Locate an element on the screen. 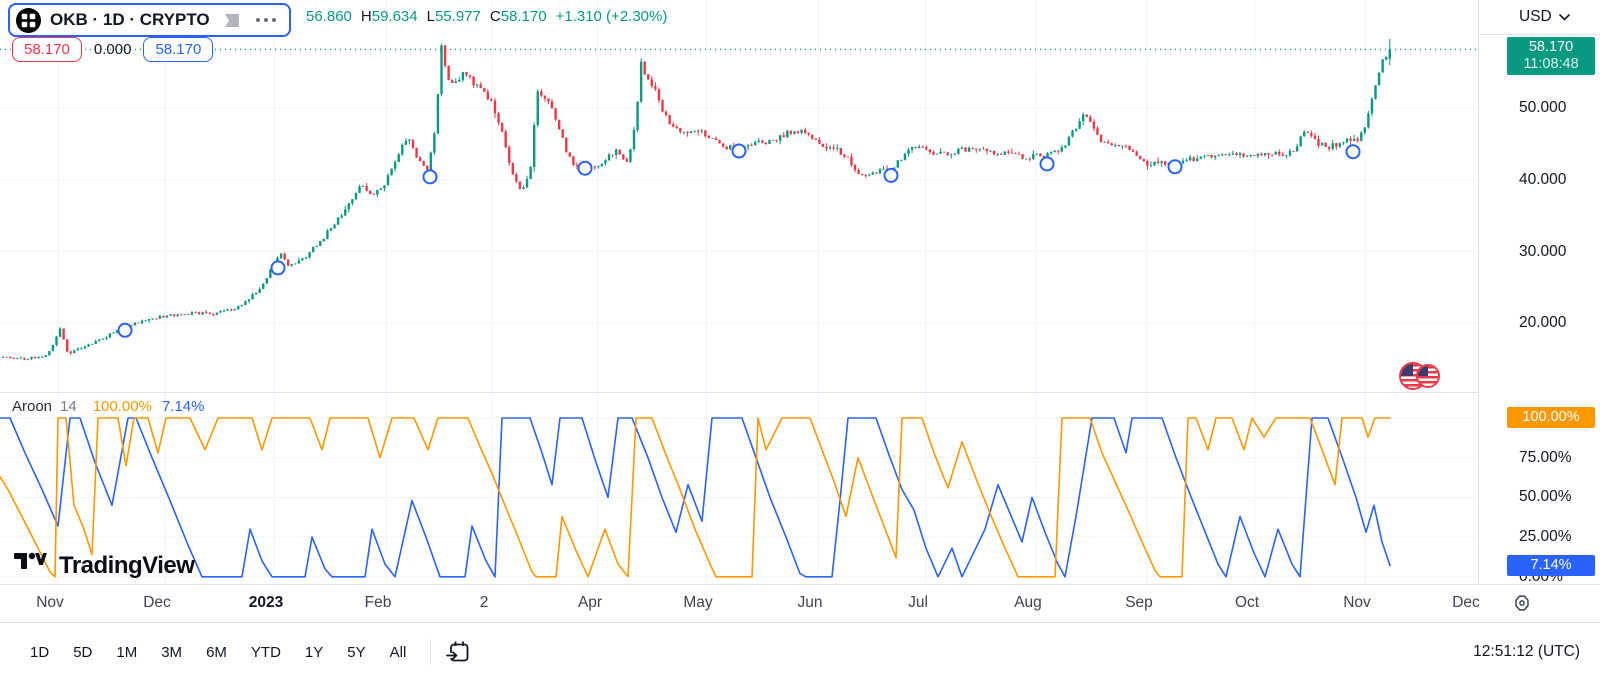 Image resolution: width=1600 pixels, height=681 pixels. us-flag-event-icon is located at coordinates (1425, 376).